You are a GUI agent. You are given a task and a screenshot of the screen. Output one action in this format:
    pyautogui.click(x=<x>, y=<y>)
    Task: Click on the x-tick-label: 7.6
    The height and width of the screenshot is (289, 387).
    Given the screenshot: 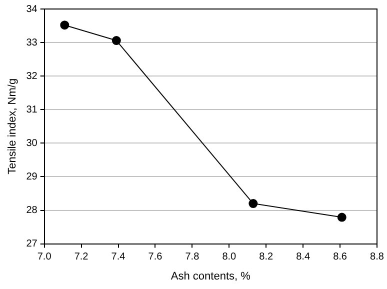 What is the action you would take?
    pyautogui.click(x=155, y=257)
    